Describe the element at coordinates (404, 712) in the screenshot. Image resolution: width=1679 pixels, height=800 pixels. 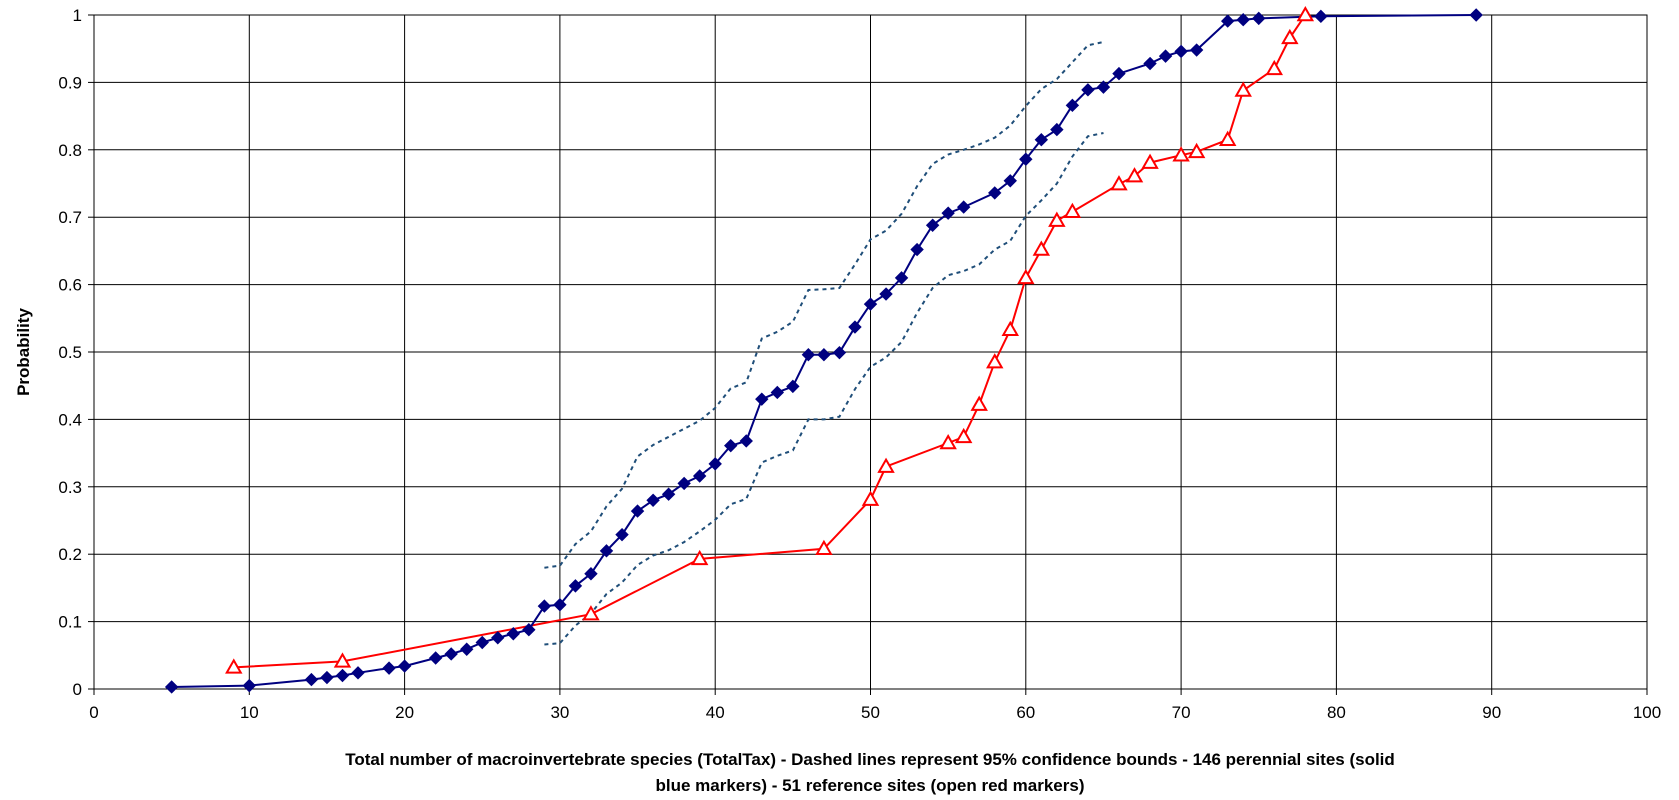
I see `x-tick-label: 20` at that location.